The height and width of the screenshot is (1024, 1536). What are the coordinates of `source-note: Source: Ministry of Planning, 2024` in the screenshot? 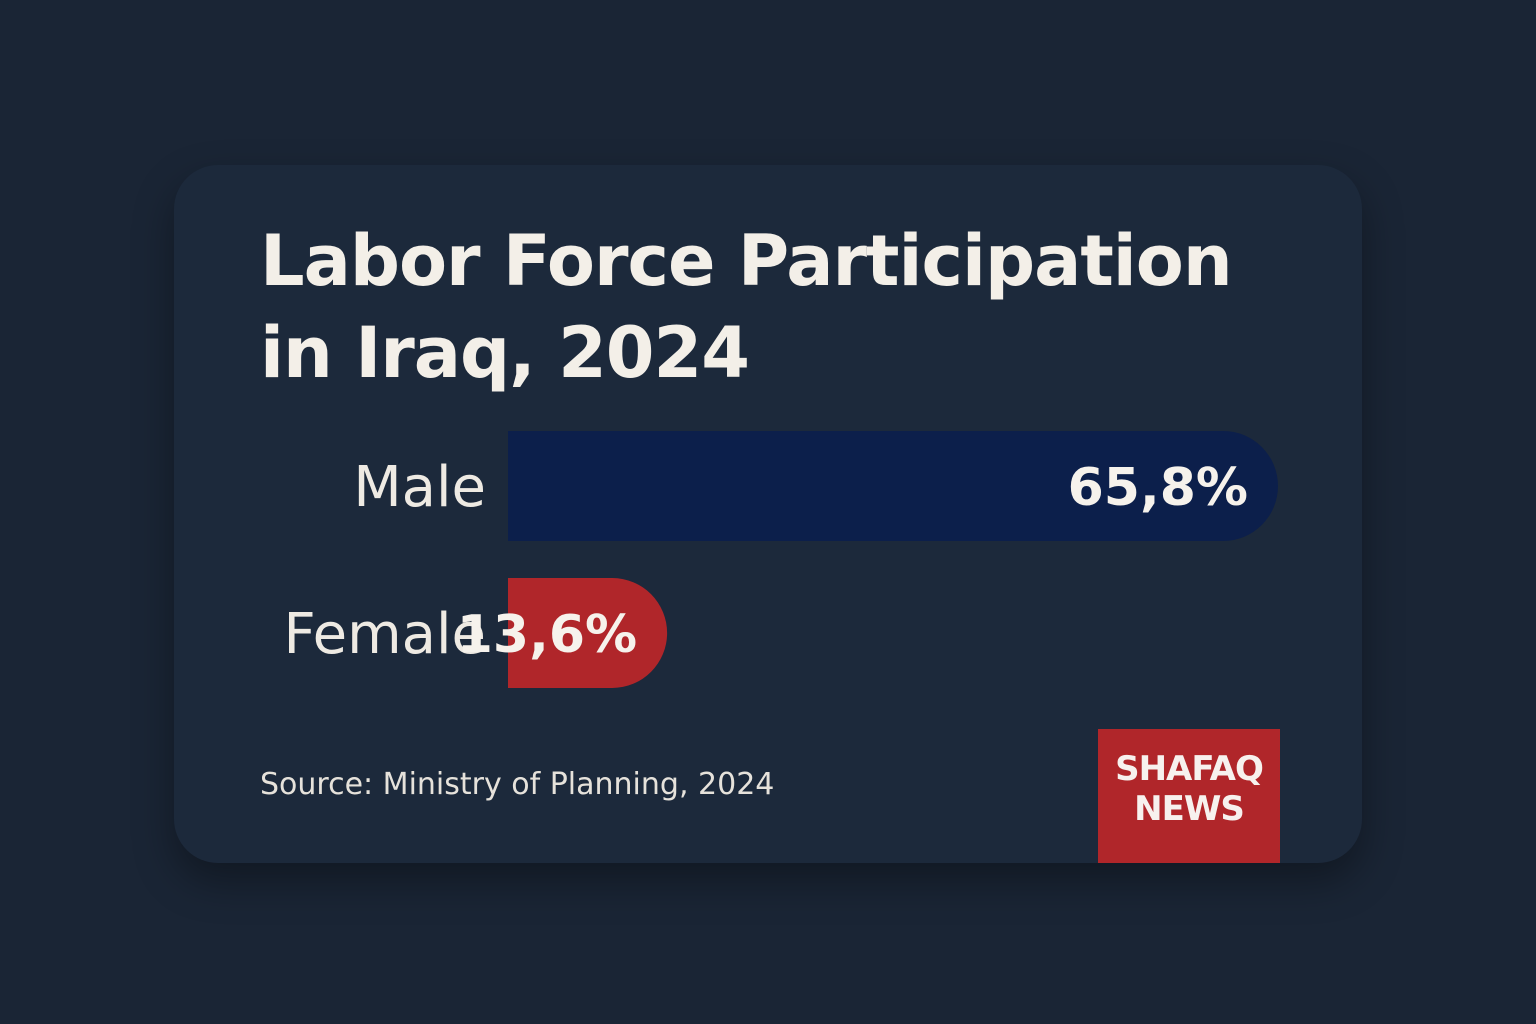 It's located at (517, 784).